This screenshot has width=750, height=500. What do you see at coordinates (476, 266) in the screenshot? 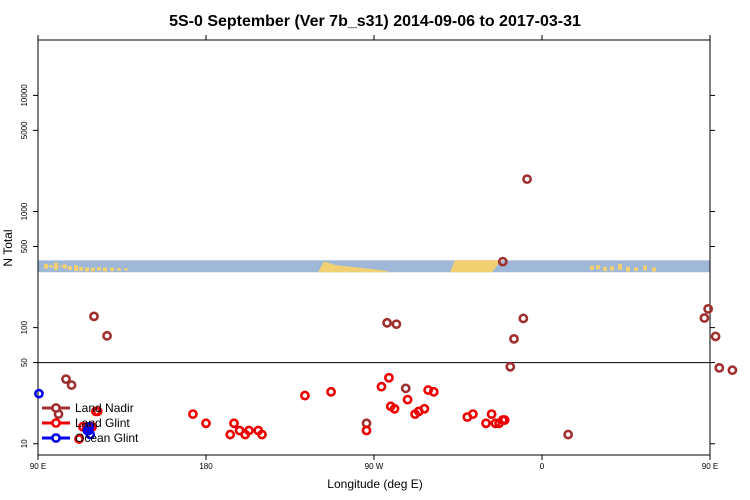
I see `map-land-africa` at bounding box center [476, 266].